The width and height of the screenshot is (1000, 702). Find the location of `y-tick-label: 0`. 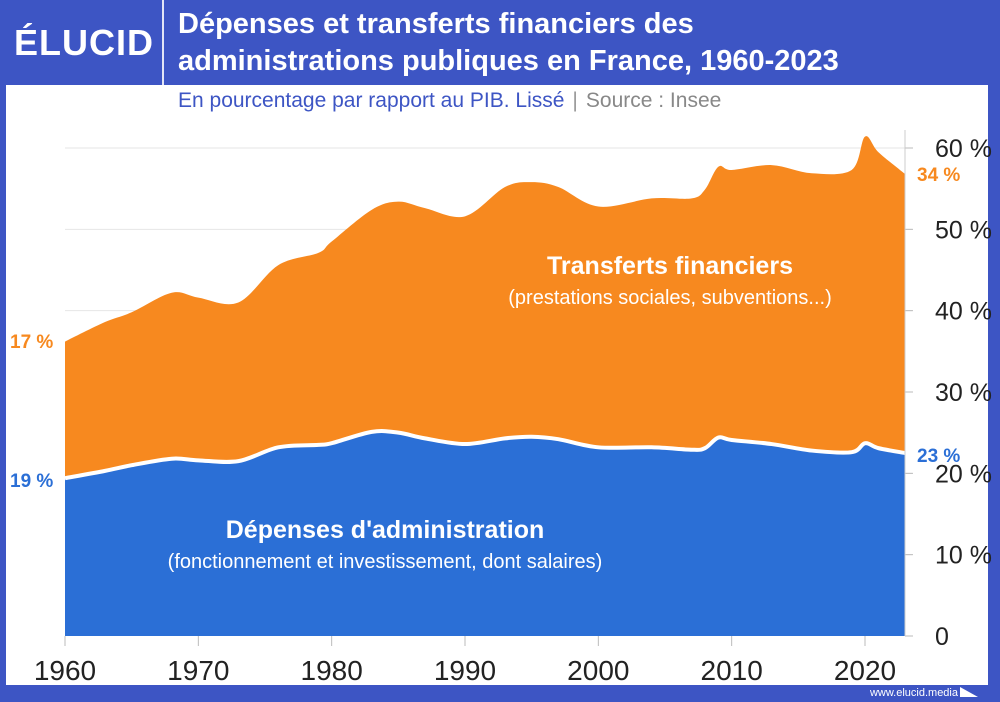

y-tick-label: 0 is located at coordinates (942, 637).